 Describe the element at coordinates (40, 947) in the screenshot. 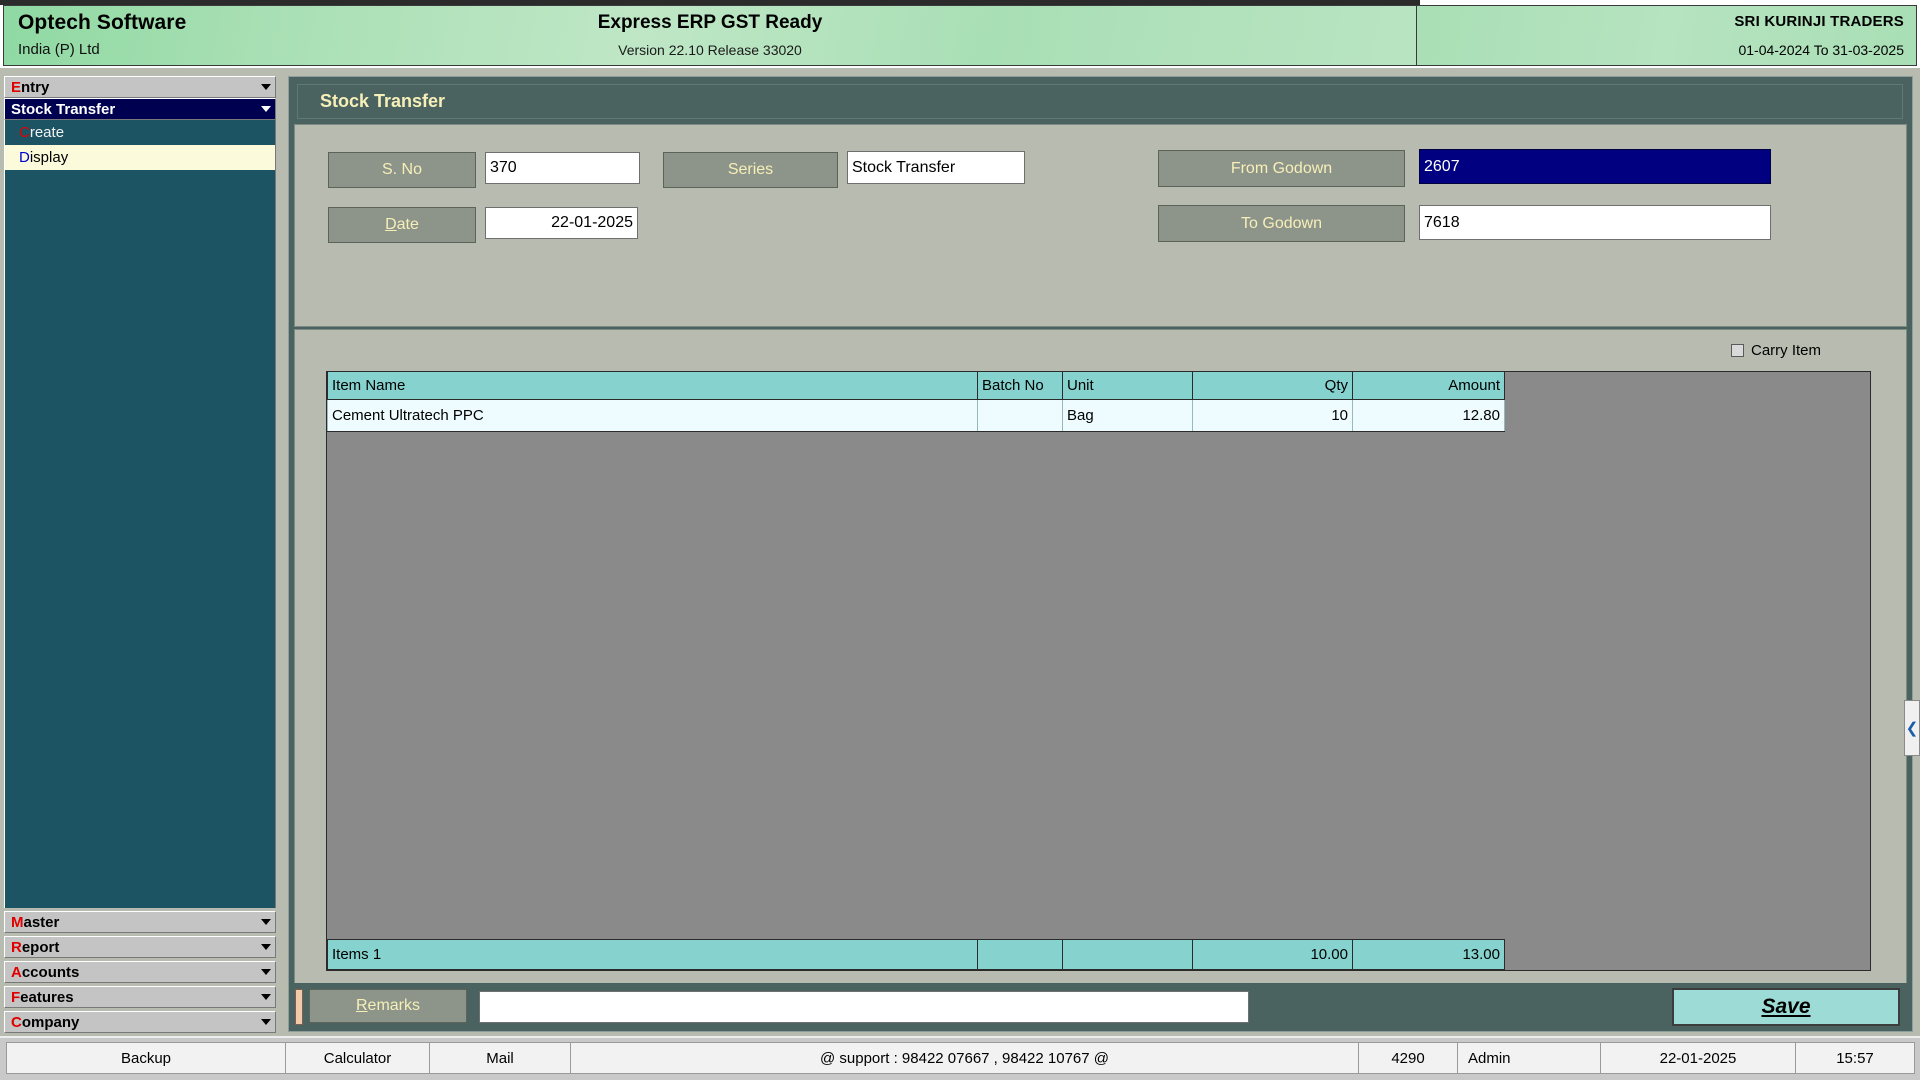

I see `menu-report-label: eport` at that location.